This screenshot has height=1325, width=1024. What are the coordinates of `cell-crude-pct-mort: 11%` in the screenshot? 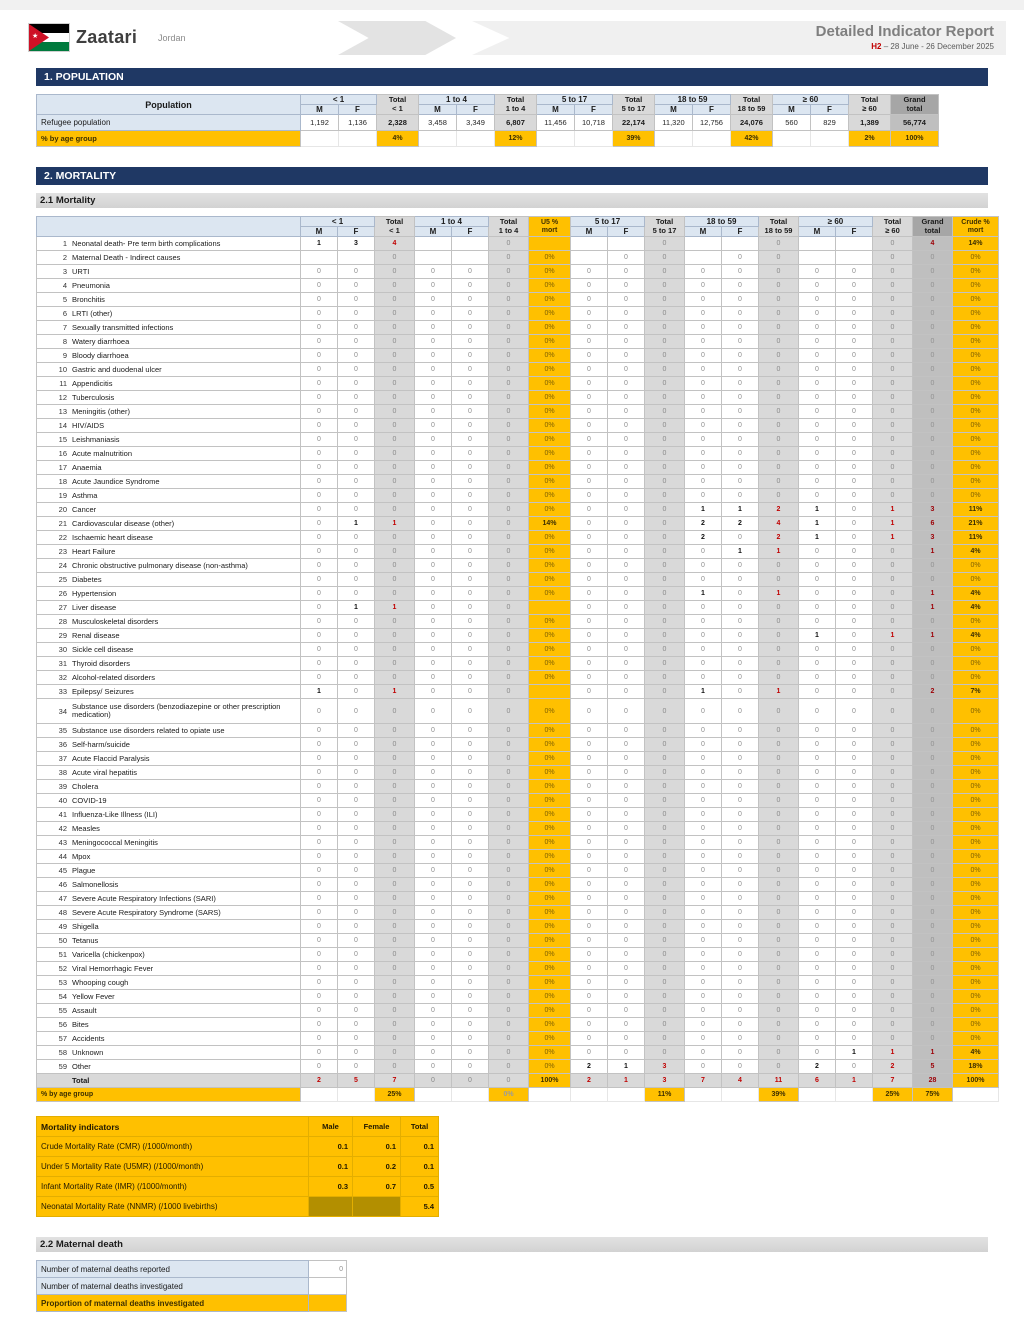 It's located at (975, 537).